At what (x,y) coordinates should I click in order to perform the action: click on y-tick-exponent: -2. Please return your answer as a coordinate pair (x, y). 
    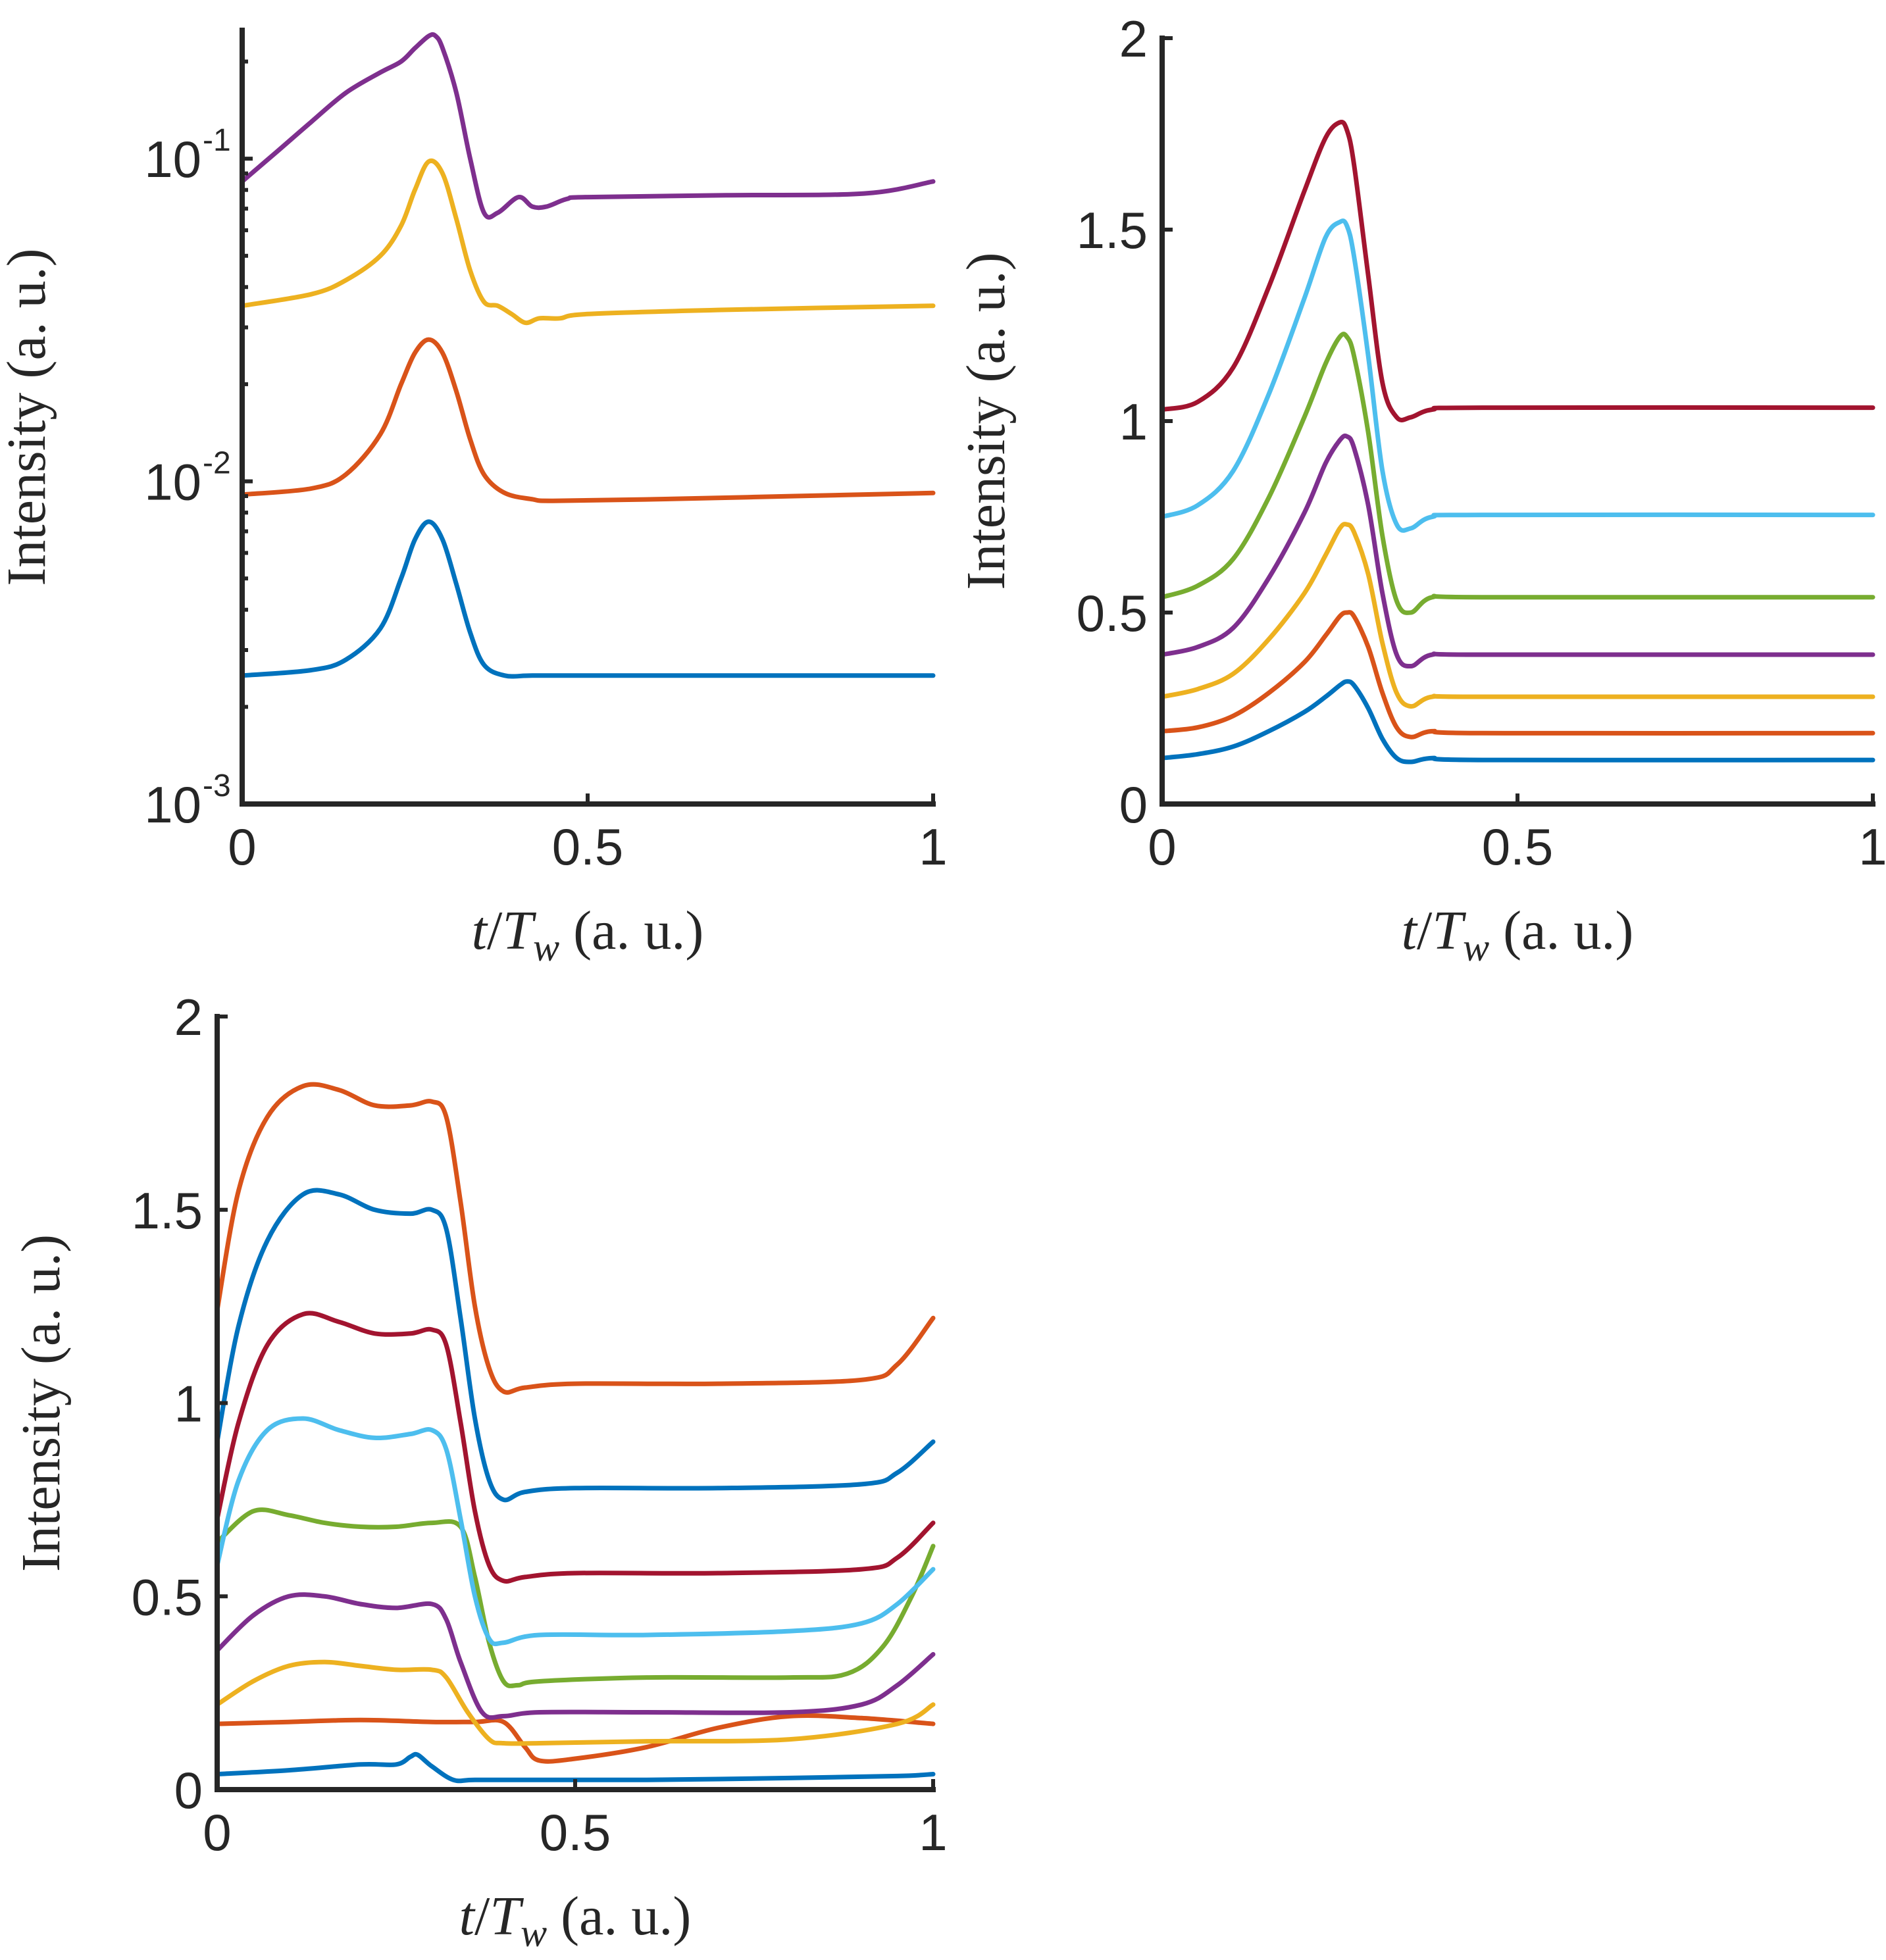
    Looking at the image, I should click on (217, 463).